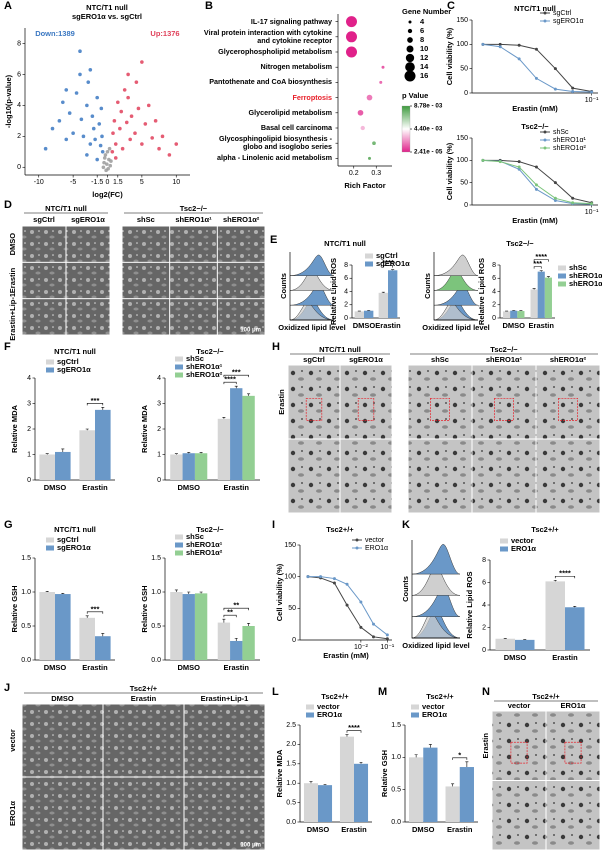 The image size is (602, 852). Describe the element at coordinates (504, 359) in the screenshot. I see `column-label: shERO1α¹` at that location.